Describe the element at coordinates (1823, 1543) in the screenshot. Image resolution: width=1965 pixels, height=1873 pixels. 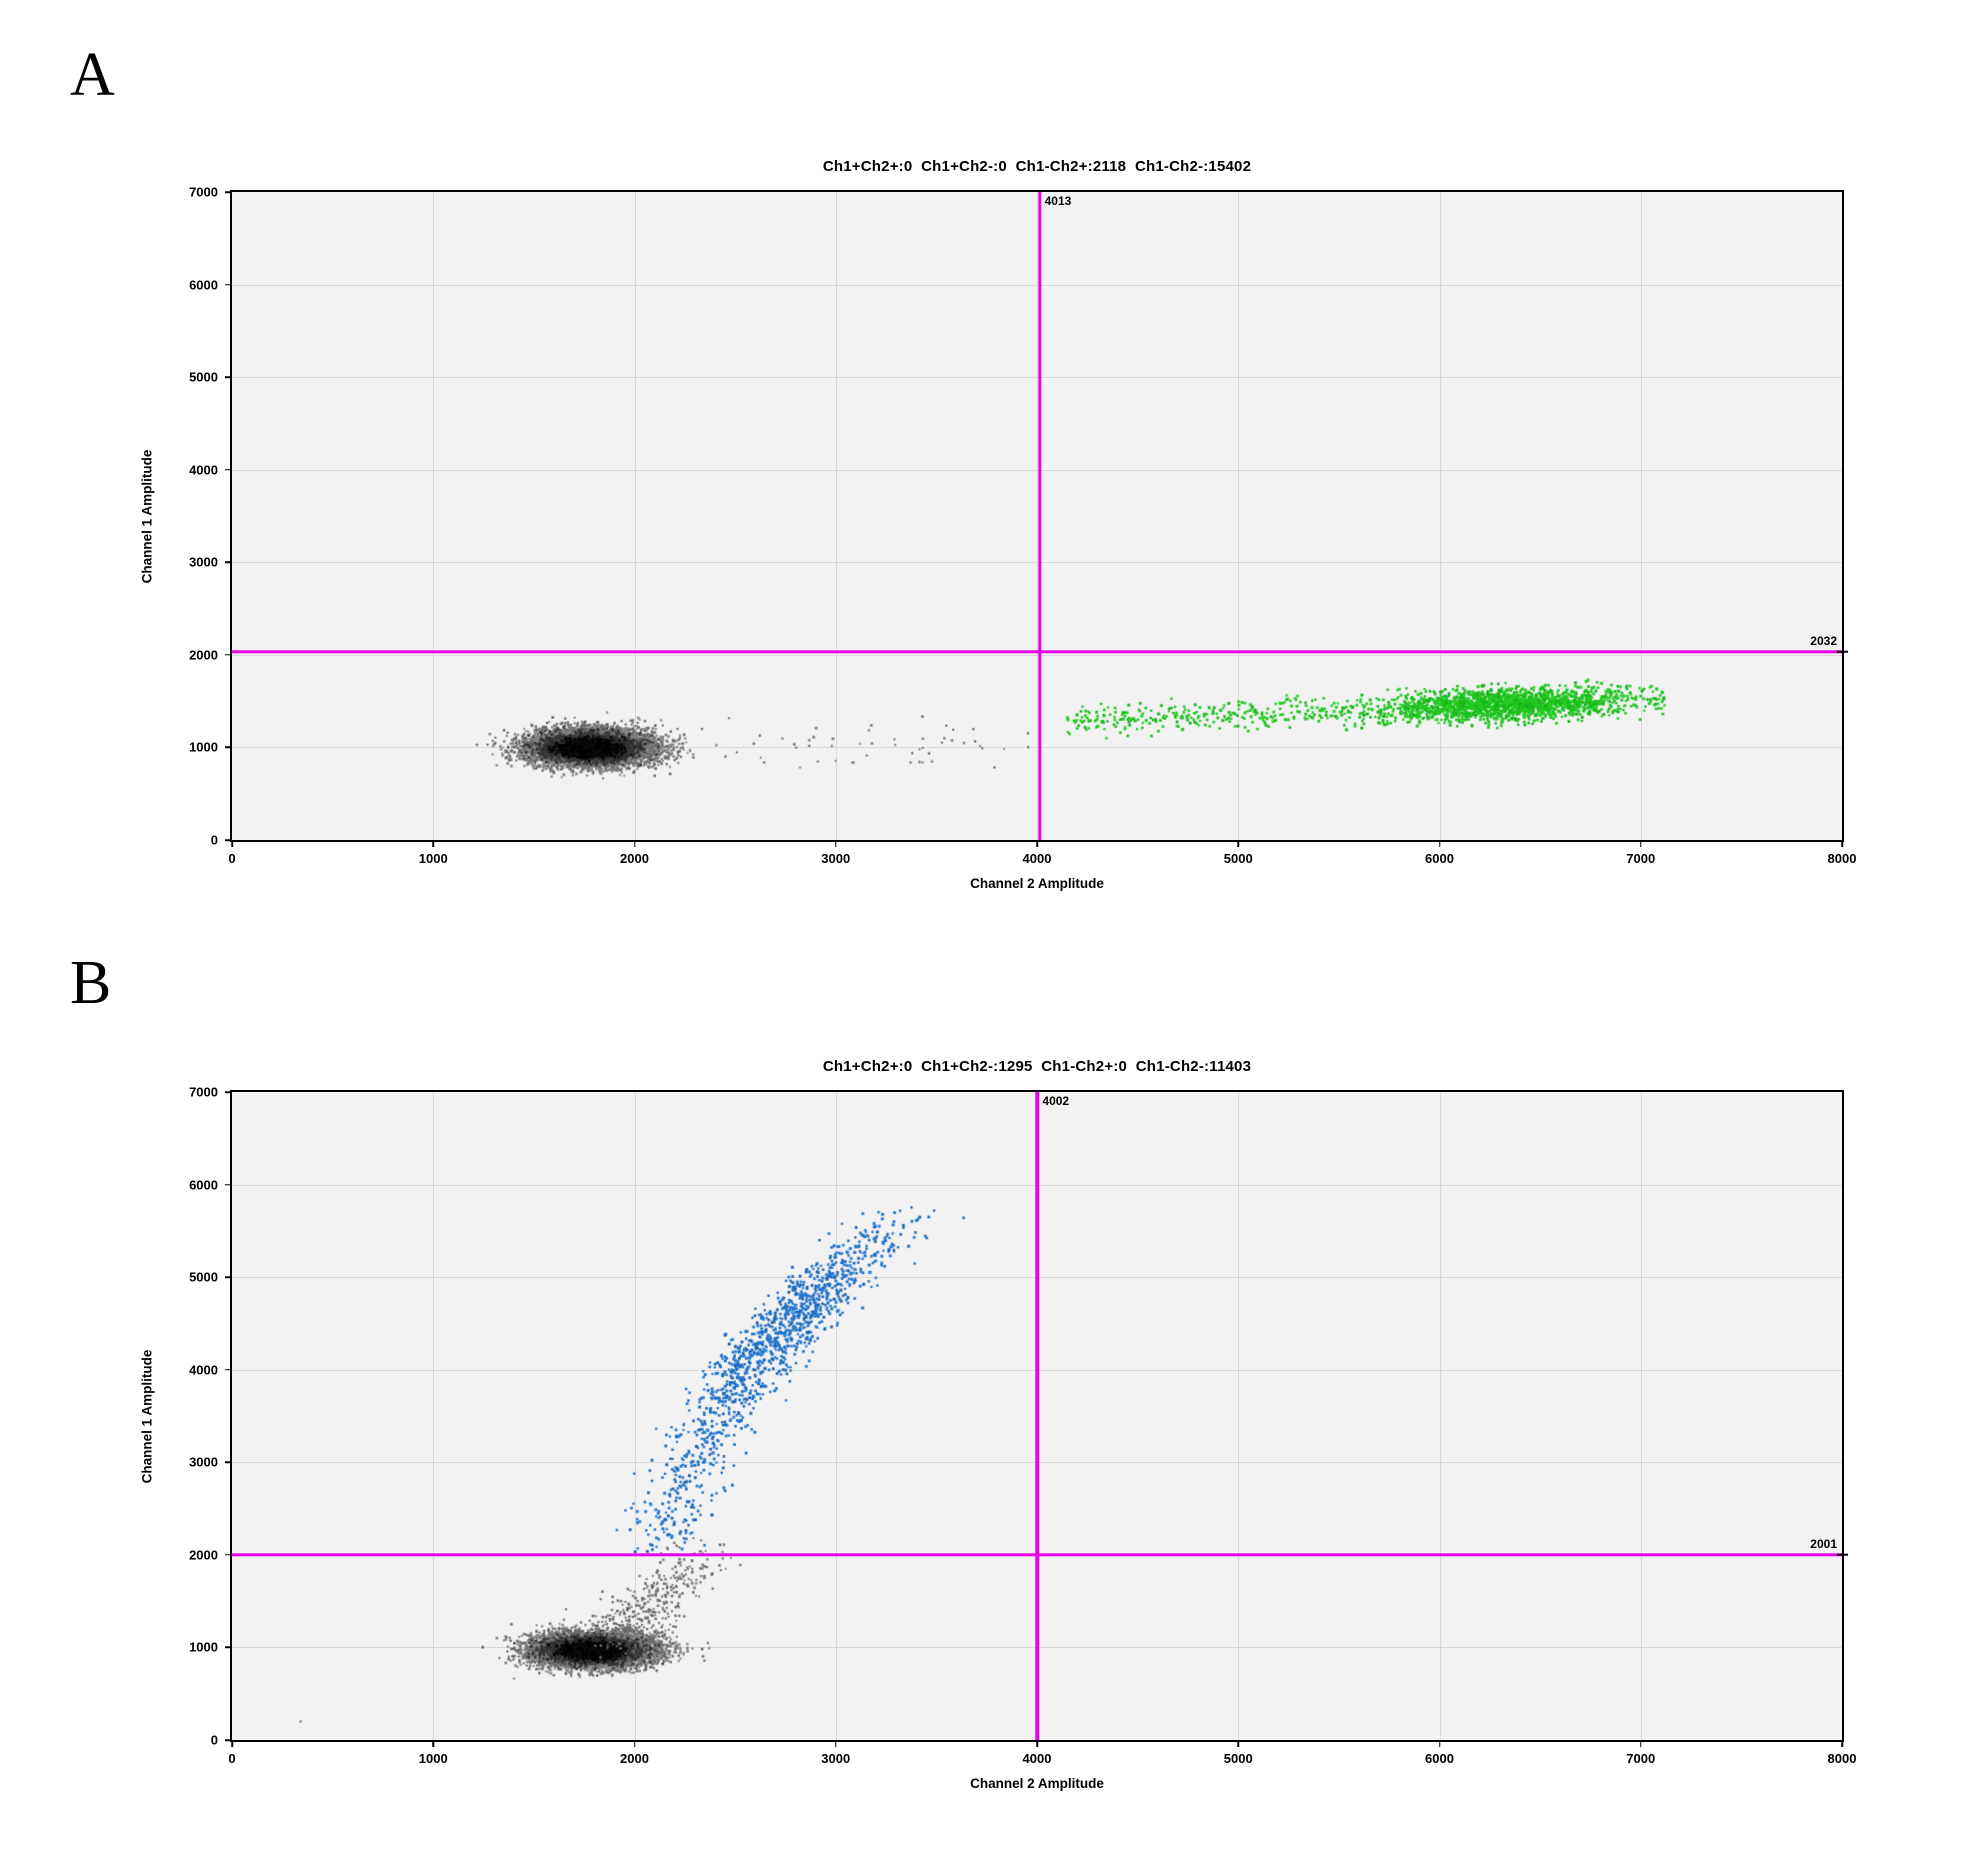
I see `ch1-threshold-value-b: 2001` at that location.